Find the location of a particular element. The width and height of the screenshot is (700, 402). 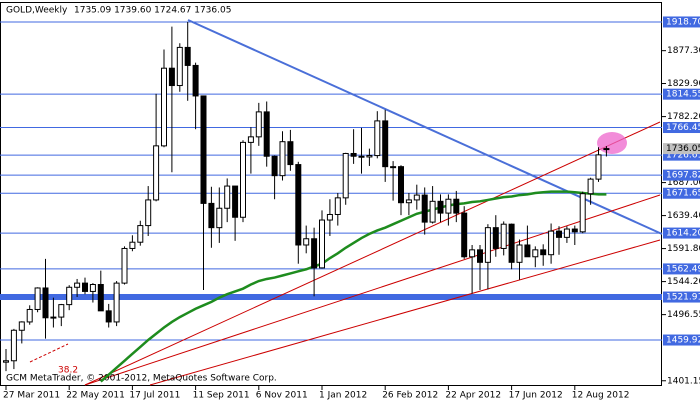

current-price-box is located at coordinates (681, 149).